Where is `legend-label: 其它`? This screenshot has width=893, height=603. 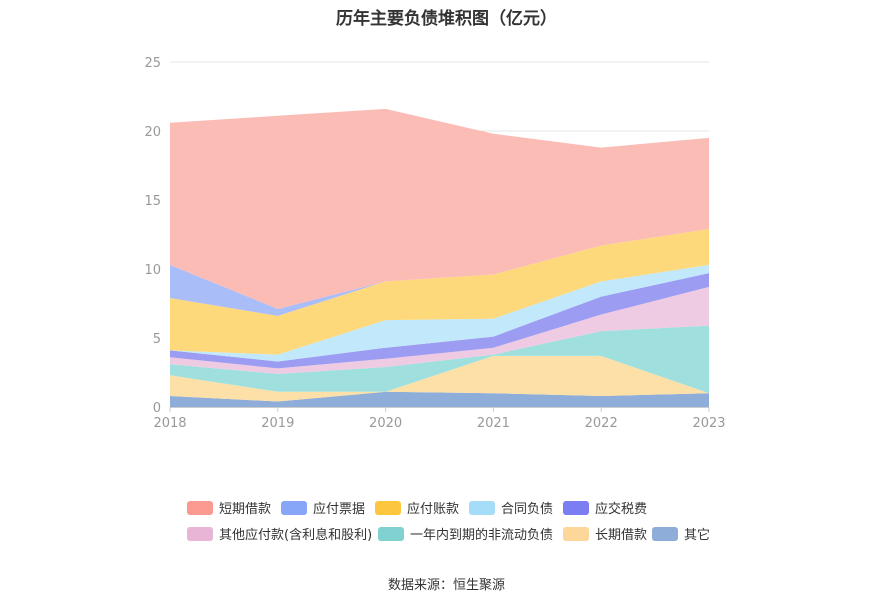 legend-label: 其它 is located at coordinates (697, 535).